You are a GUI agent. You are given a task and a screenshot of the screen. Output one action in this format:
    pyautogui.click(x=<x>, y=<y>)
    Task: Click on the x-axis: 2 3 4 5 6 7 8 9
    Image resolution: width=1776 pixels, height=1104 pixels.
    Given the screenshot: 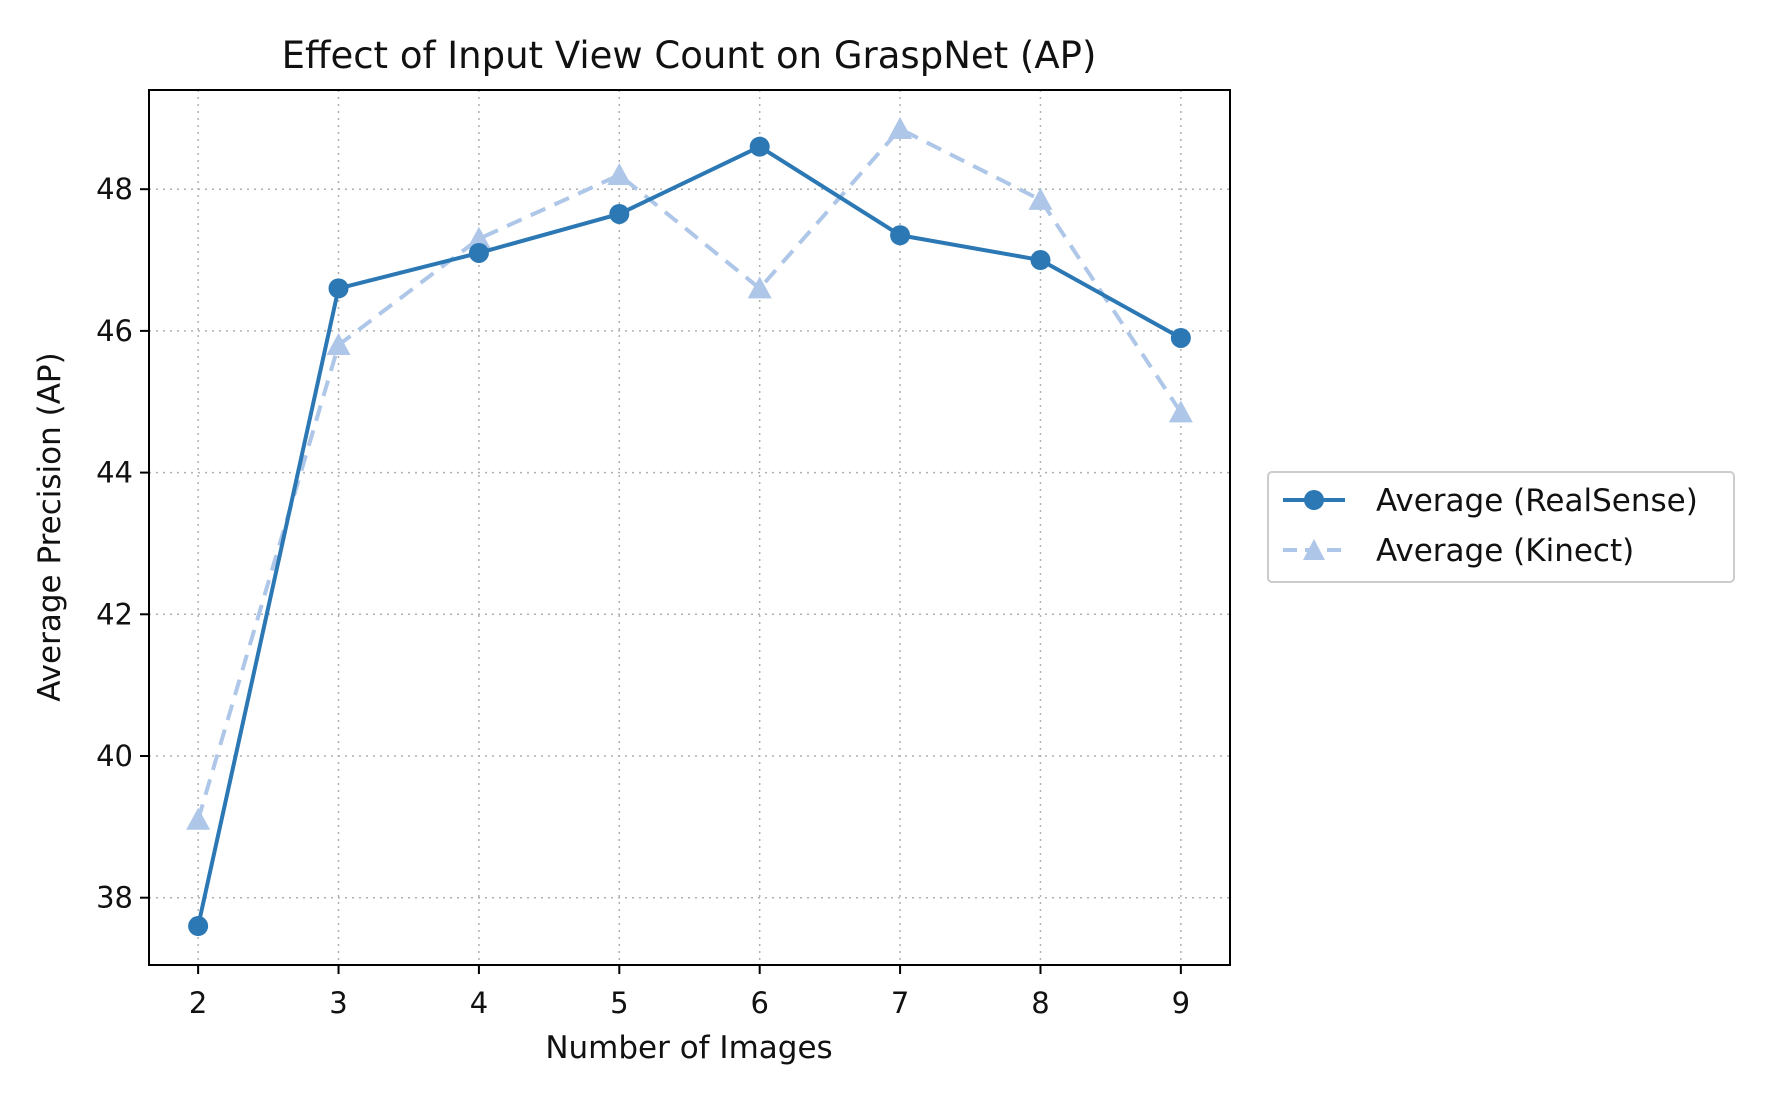 What is the action you would take?
    pyautogui.click(x=689, y=992)
    